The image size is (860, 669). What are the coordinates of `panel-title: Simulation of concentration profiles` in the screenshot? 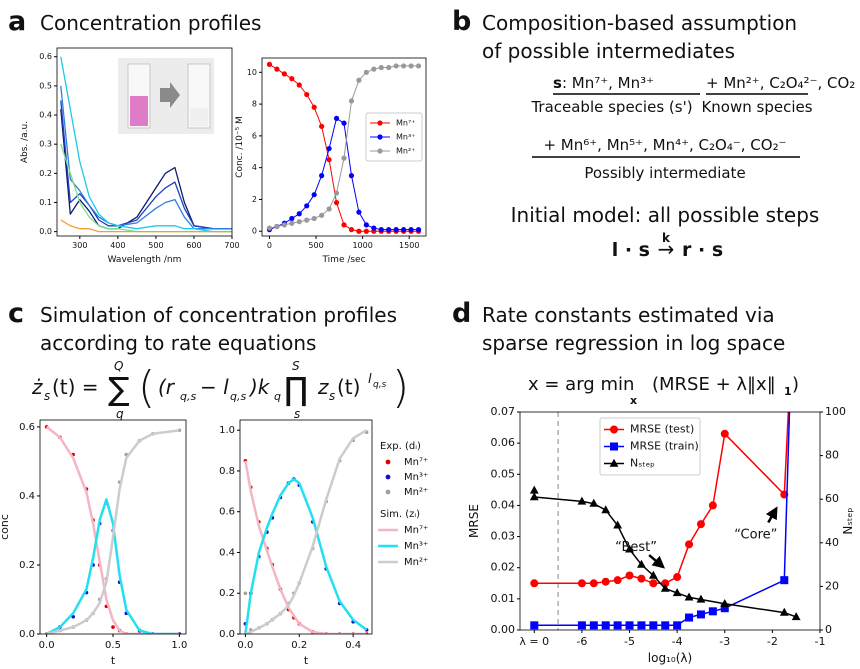 It's located at (218, 315).